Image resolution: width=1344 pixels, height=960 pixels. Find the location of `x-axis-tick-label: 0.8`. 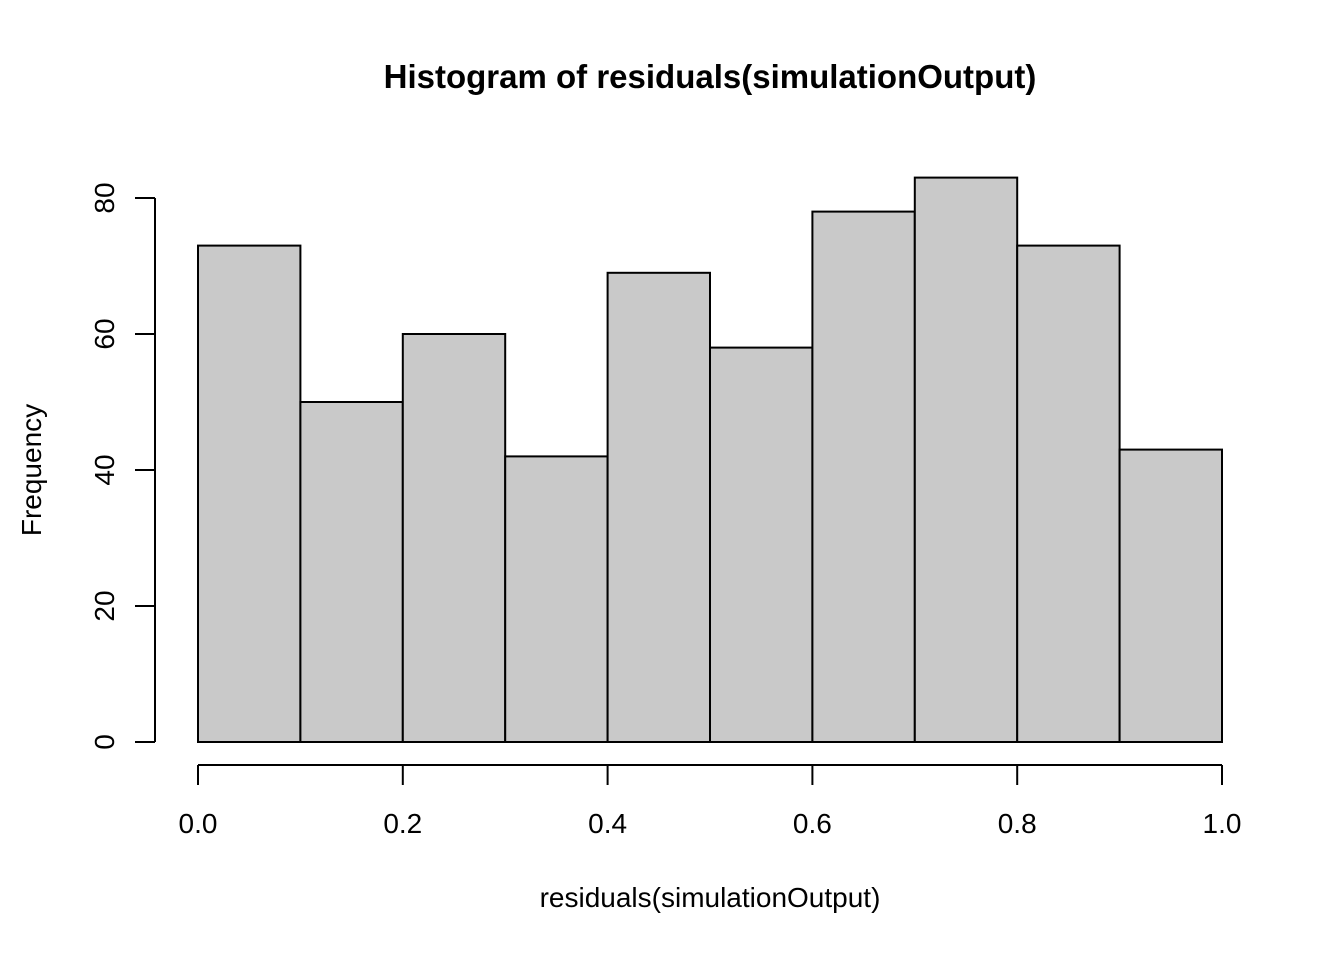

x-axis-tick-label: 0.8 is located at coordinates (1017, 823).